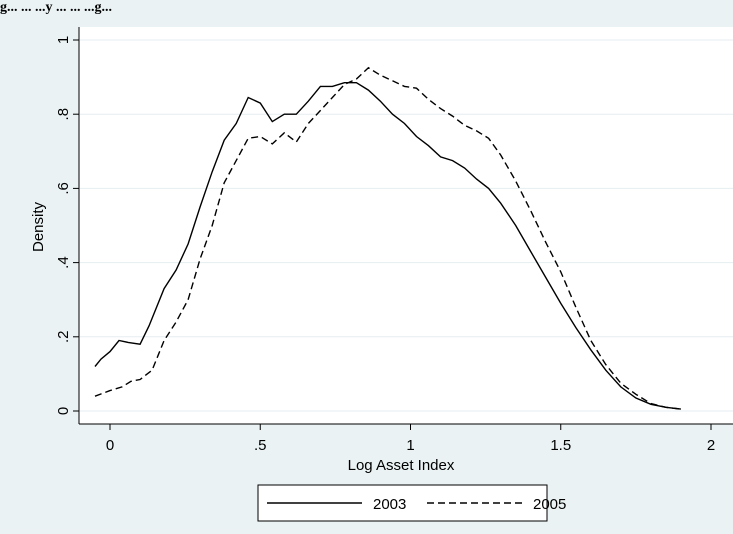 The image size is (733, 534). What do you see at coordinates (410, 445) in the screenshot?
I see `x-tick-label: 1` at bounding box center [410, 445].